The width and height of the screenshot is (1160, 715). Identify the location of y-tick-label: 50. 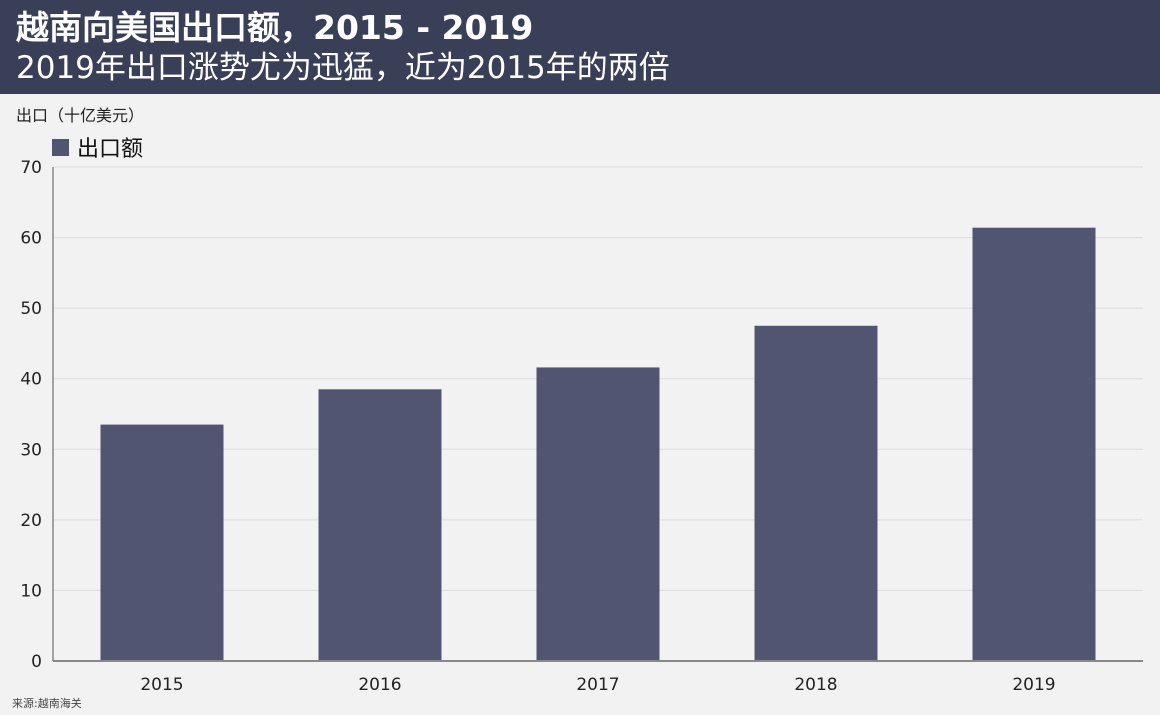
(31, 309).